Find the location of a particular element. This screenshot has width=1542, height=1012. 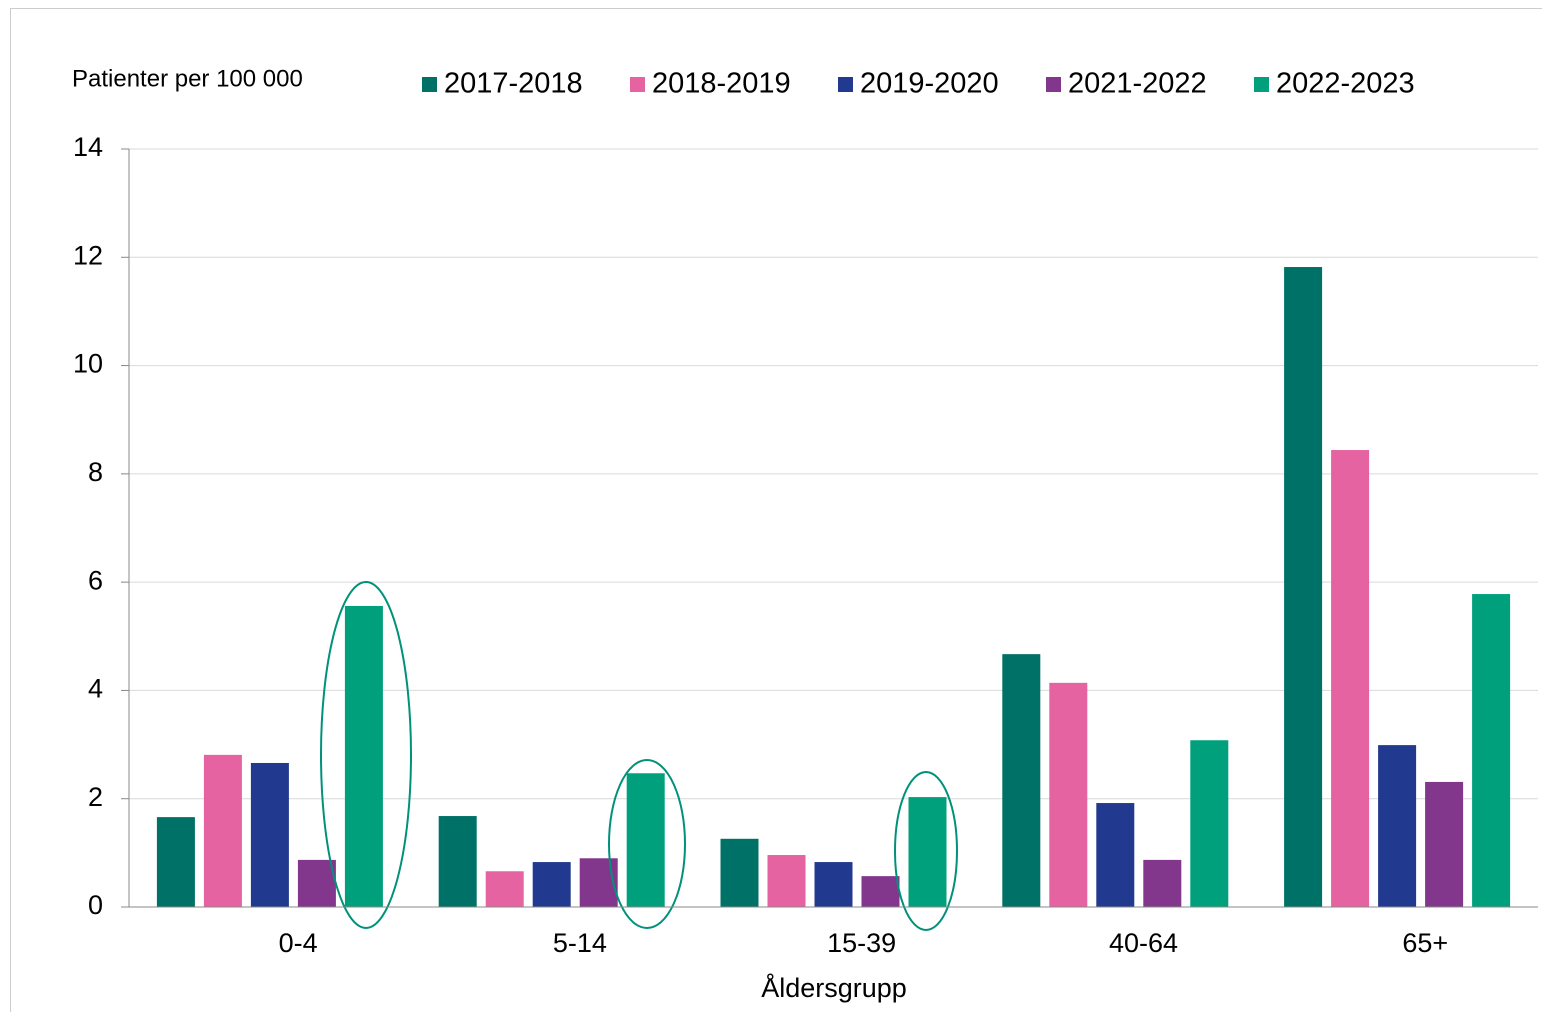

x-tick-label: 65+ is located at coordinates (1425, 943).